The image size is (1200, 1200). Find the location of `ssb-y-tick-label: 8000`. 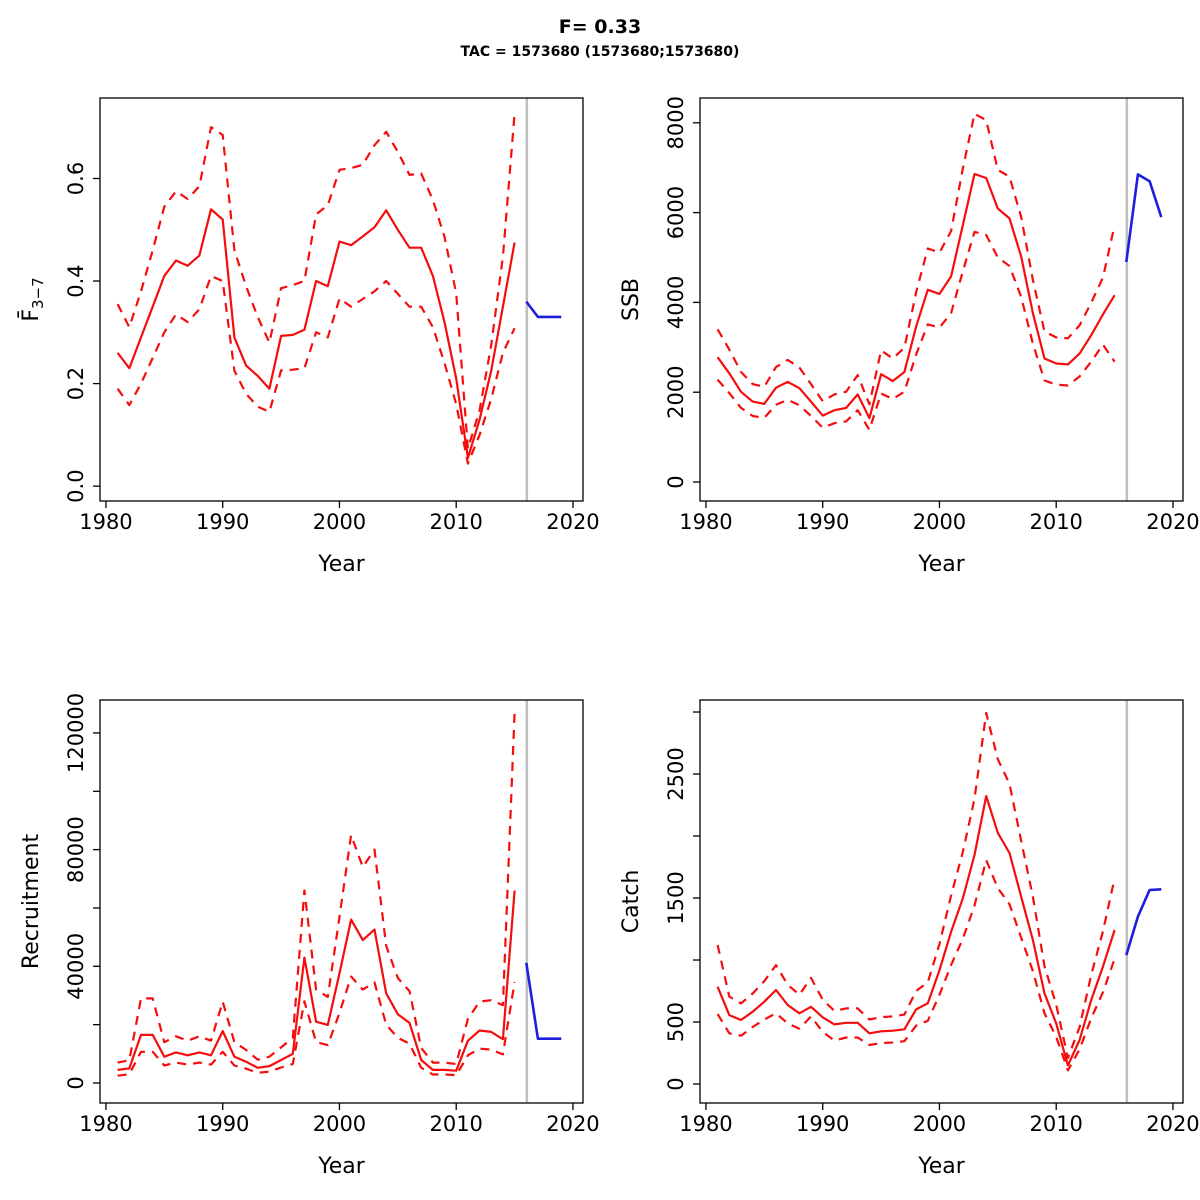

ssb-y-tick-label: 8000 is located at coordinates (676, 122).